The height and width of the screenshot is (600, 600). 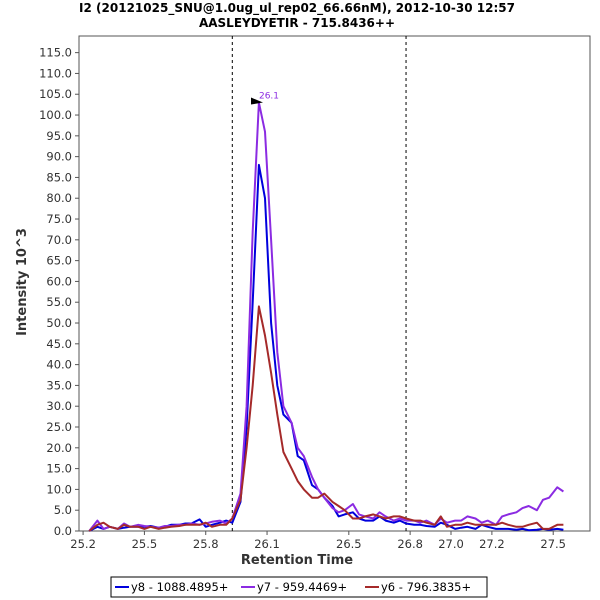 What do you see at coordinates (59, 302) in the screenshot?
I see `y-tick-label: 55.0` at bounding box center [59, 302].